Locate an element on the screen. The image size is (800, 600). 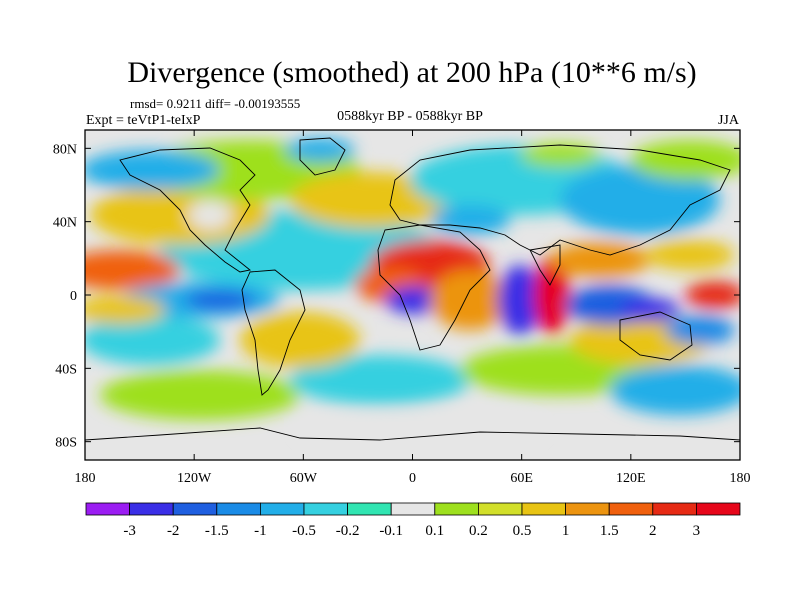
x-tick-label: 60W is located at coordinates (304, 478).